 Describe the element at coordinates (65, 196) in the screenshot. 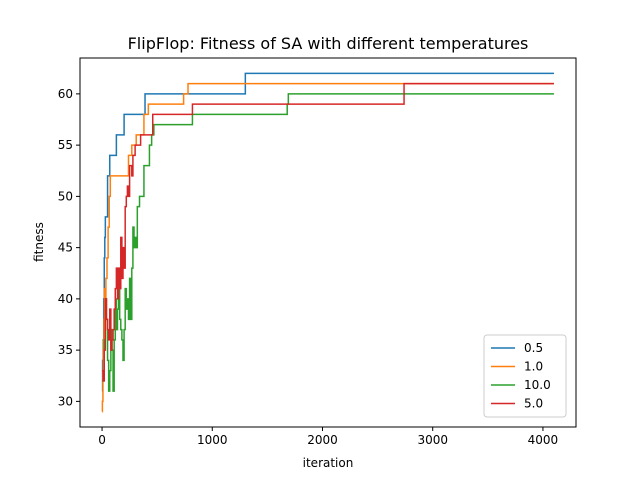

I see `y-tick-label: 50` at that location.